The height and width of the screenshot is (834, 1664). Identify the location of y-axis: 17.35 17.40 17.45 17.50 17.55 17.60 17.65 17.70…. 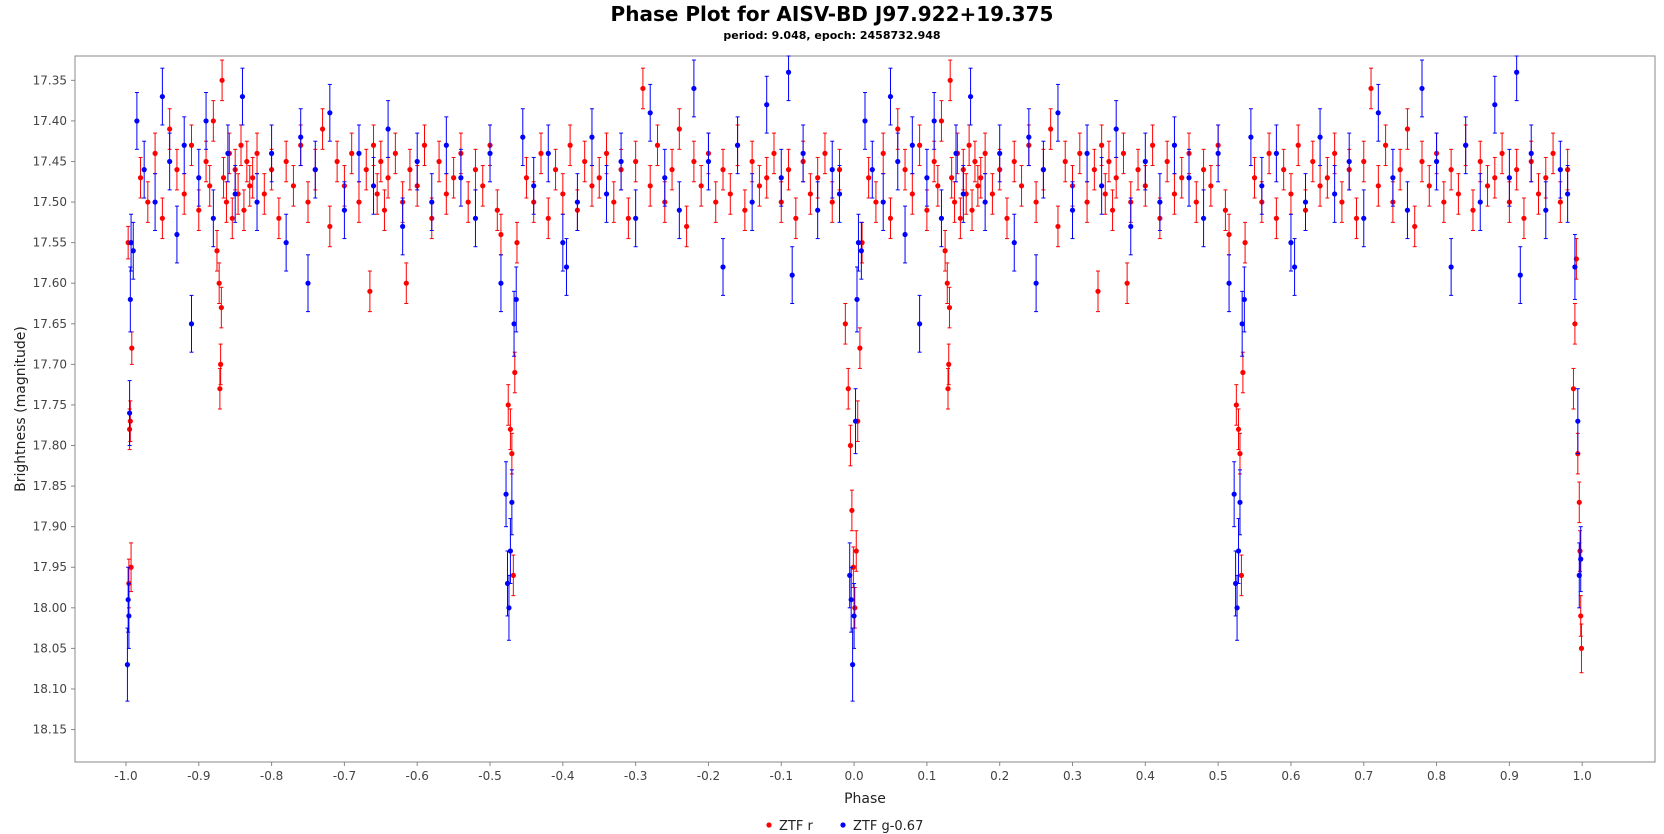
(54, 405).